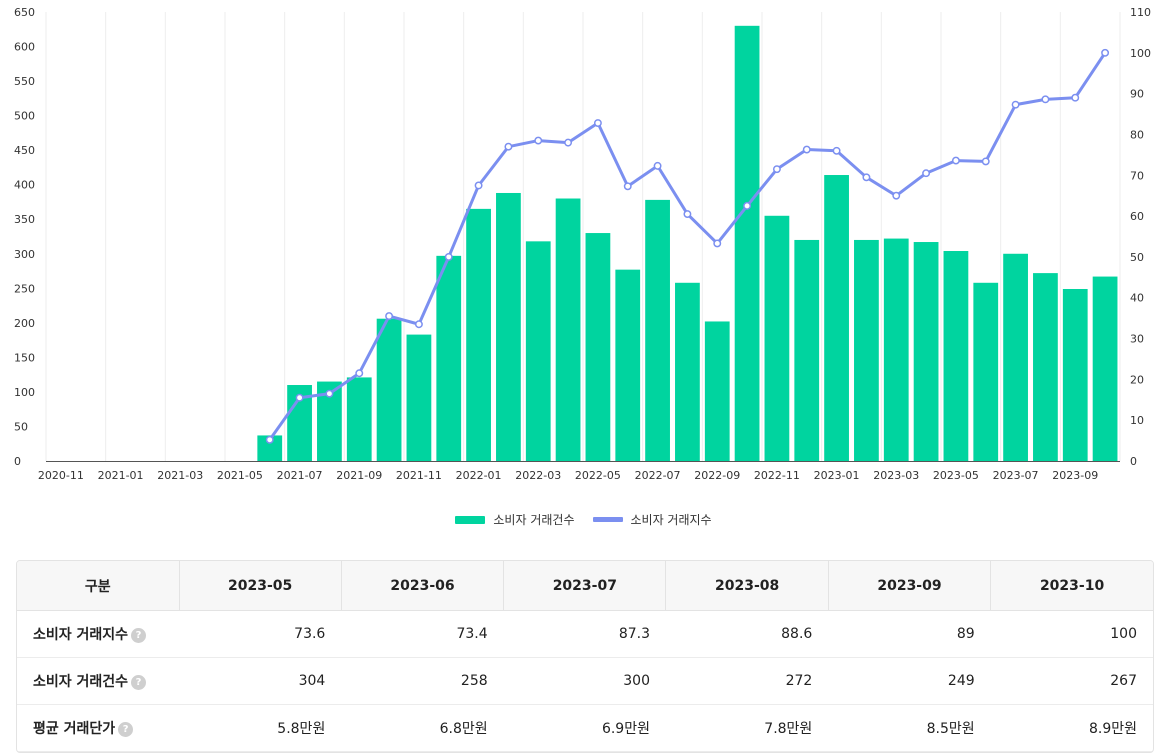 This screenshot has width=1167, height=753. What do you see at coordinates (1140, 12) in the screenshot?
I see `right-tick-label: 110` at bounding box center [1140, 12].